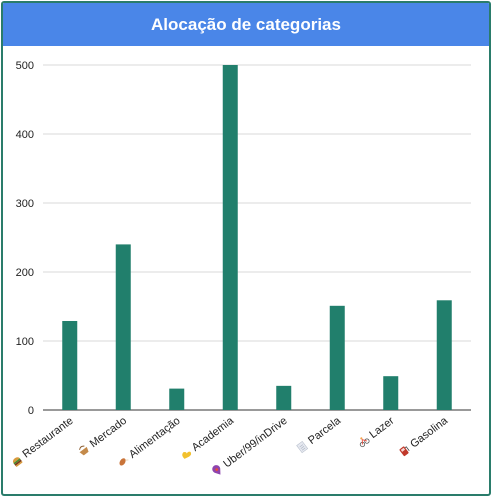 This screenshot has width=492, height=497. Describe the element at coordinates (25, 135) in the screenshot. I see `y-tick-label: 400` at that location.